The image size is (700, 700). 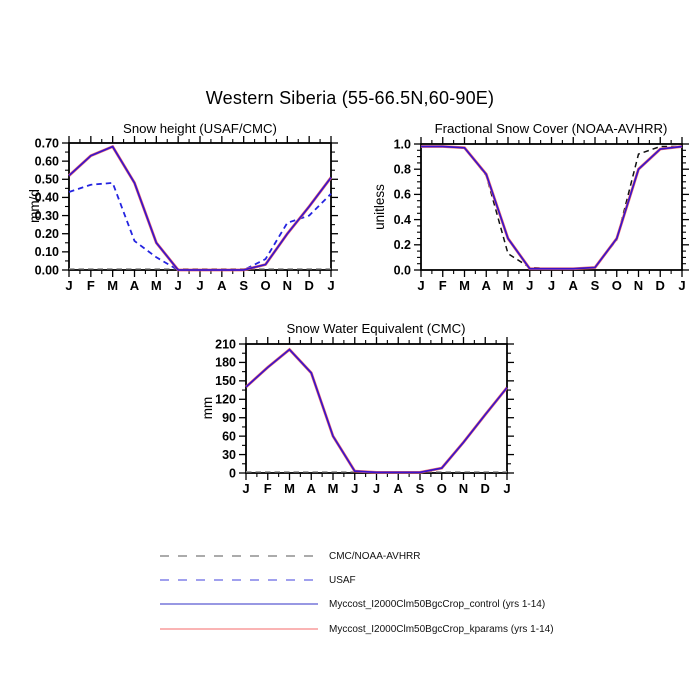 What do you see at coordinates (47, 198) in the screenshot?
I see `svg-text: 0.40` at bounding box center [47, 198].